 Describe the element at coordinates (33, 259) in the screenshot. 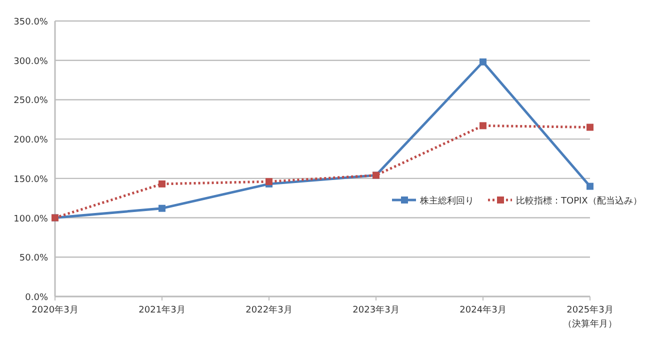

I see `y-tick-label: 50.0%` at that location.